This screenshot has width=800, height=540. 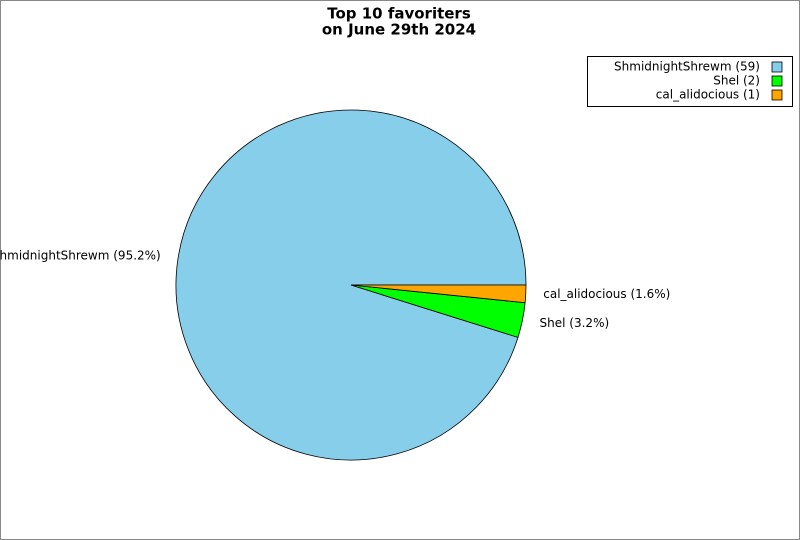 I want to click on chart-subtitle: on June 29th 2024, so click(x=399, y=30).